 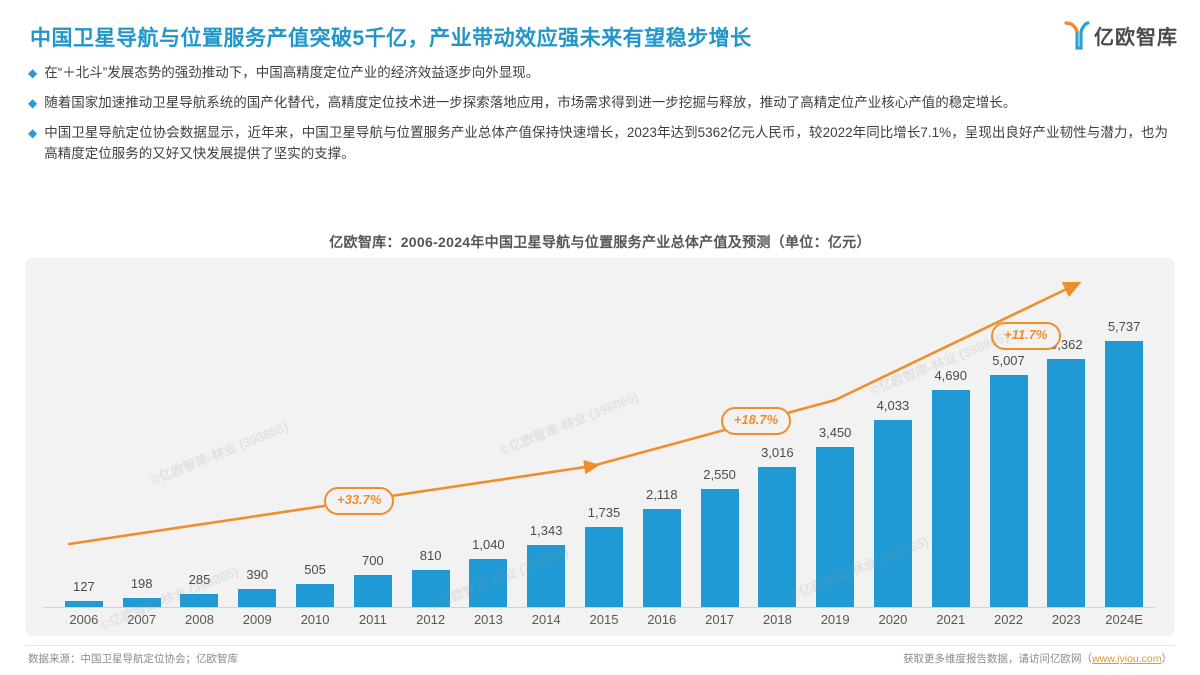 What do you see at coordinates (1136, 37) in the screenshot?
I see `logo-text: 亿欧智库` at bounding box center [1136, 37].